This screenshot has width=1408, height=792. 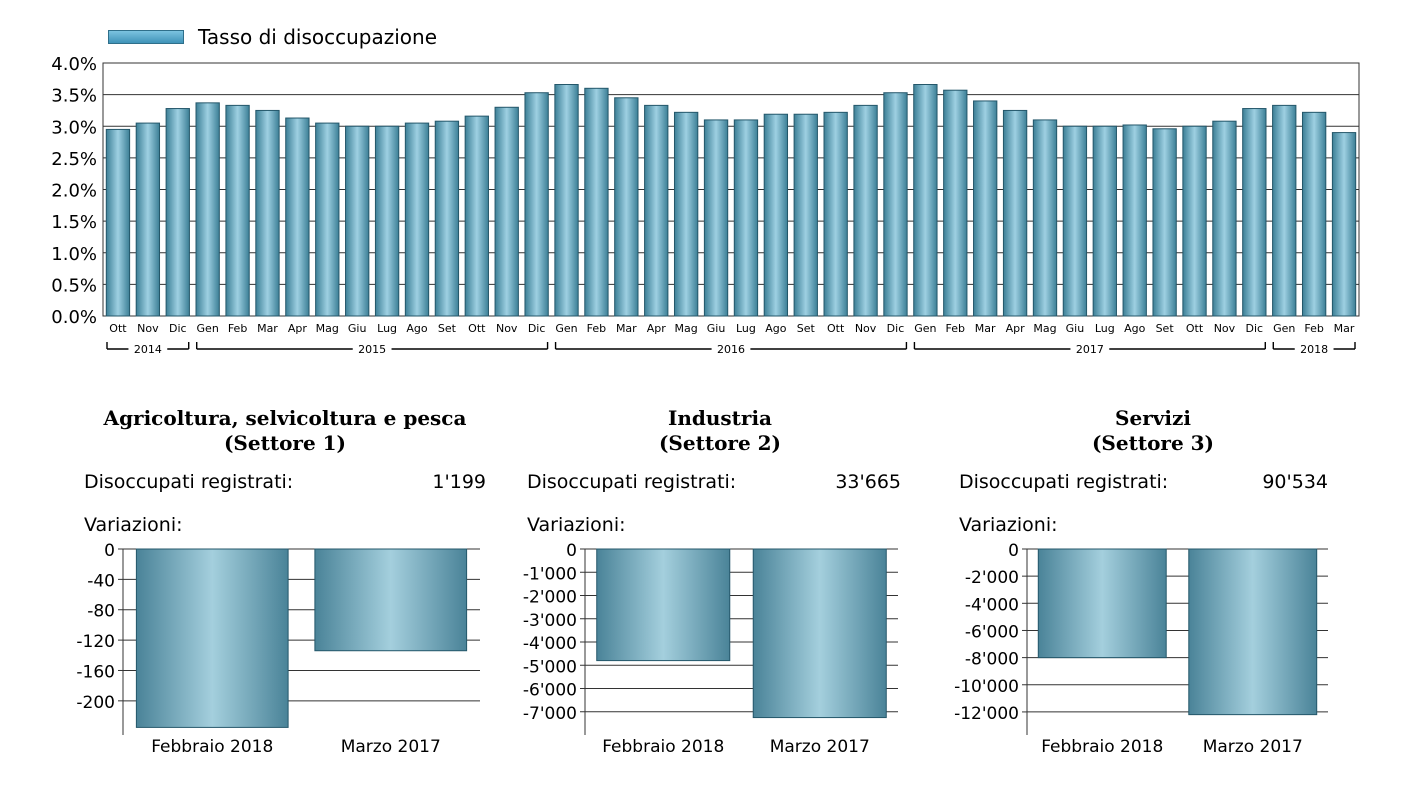 I want to click on y-tick-label: 2.0%, so click(x=74, y=191).